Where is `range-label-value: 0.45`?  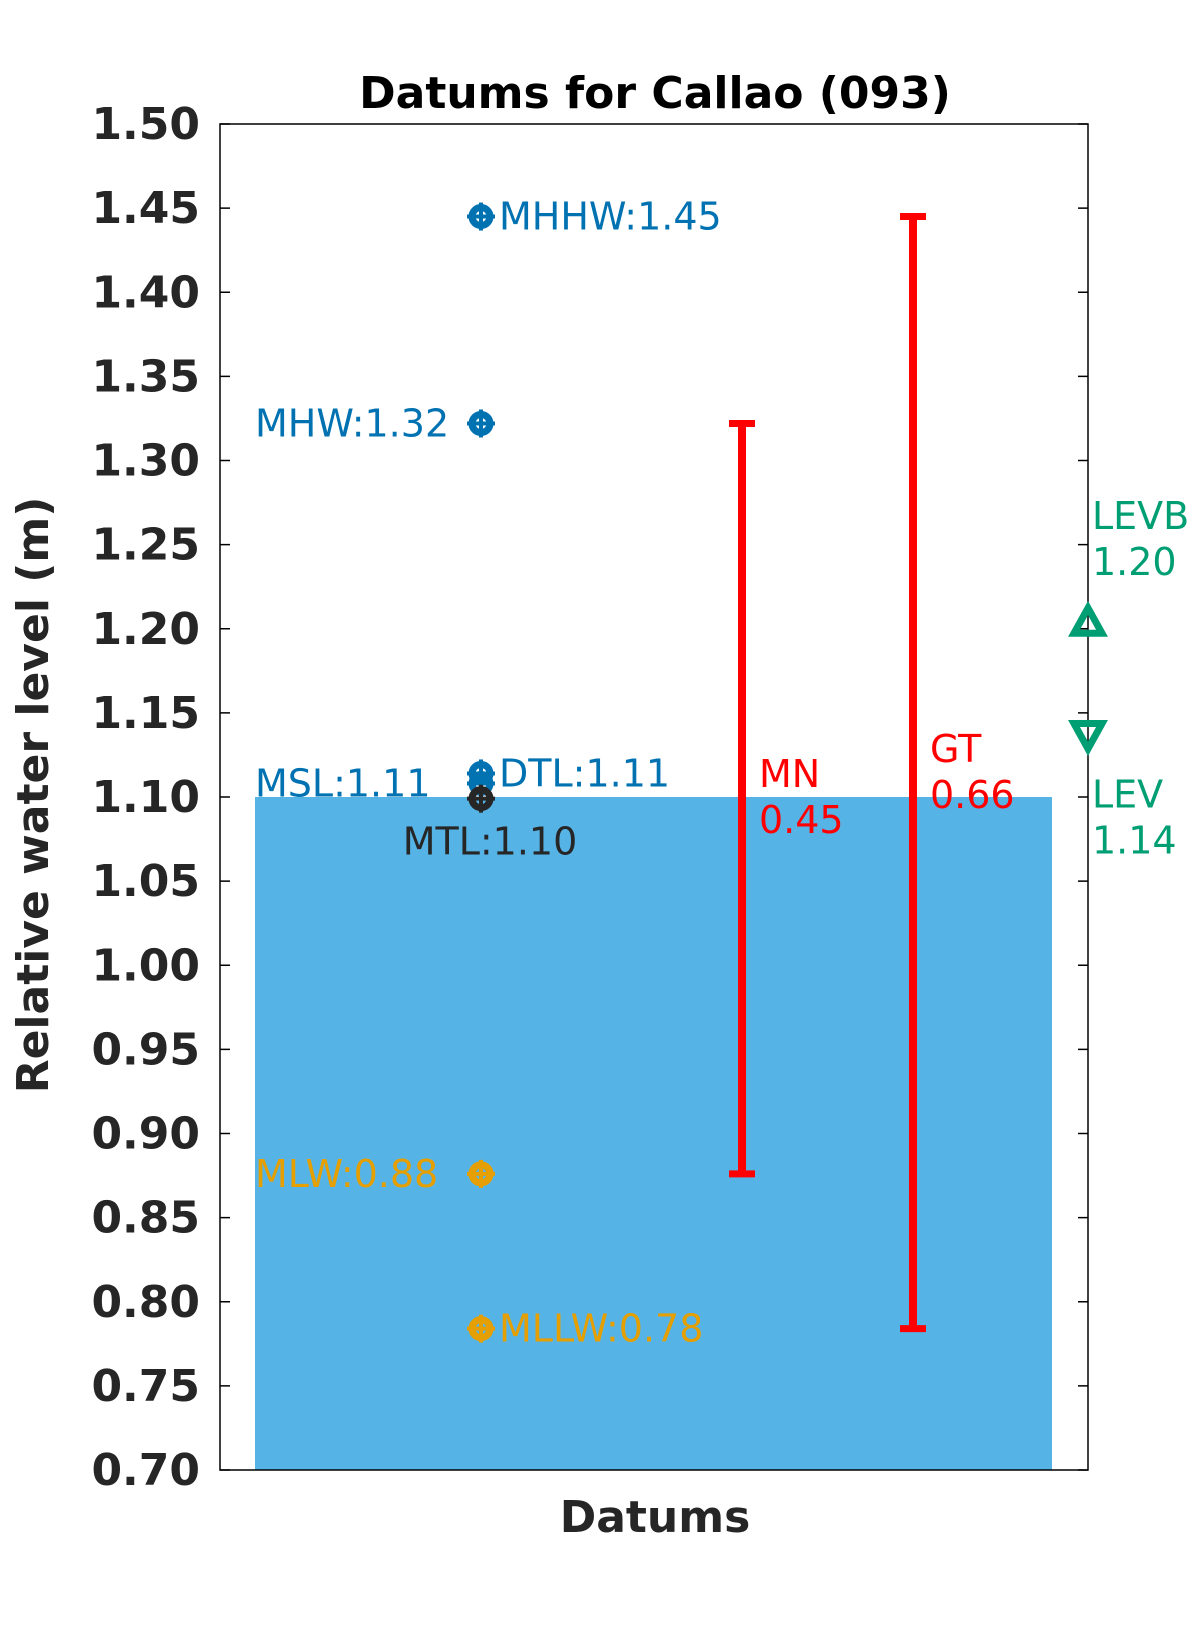 range-label-value: 0.45 is located at coordinates (801, 820).